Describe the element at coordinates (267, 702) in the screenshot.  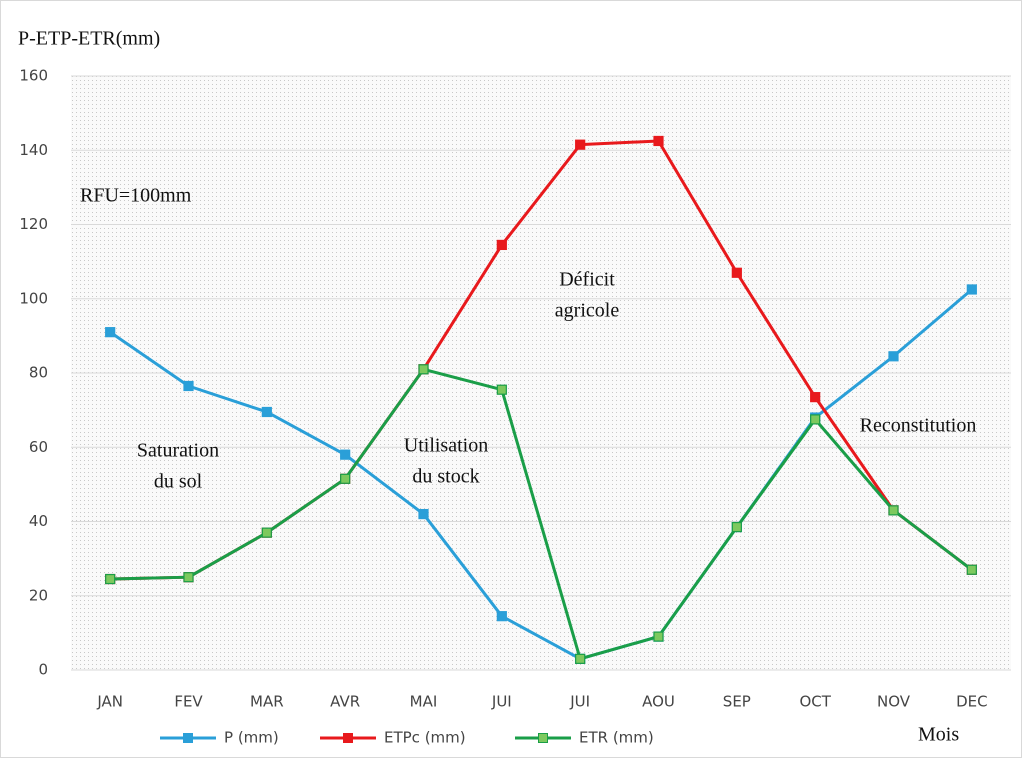
I see `x-tick-label: MAR` at that location.